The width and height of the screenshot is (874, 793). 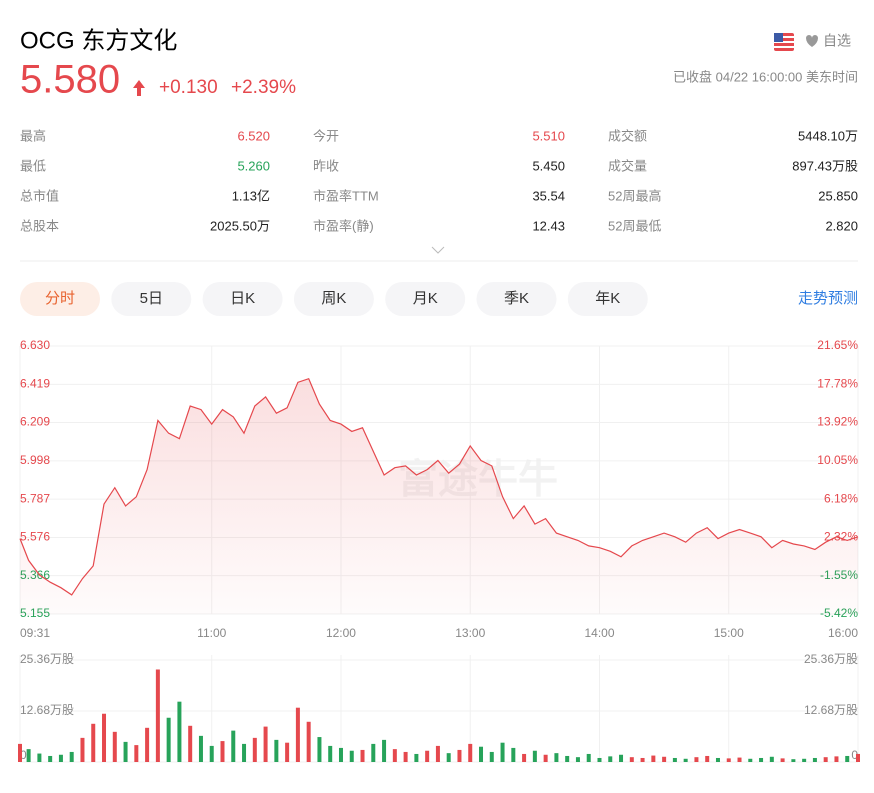 What do you see at coordinates (548, 225) in the screenshot?
I see `stat-value: 12.43` at bounding box center [548, 225].